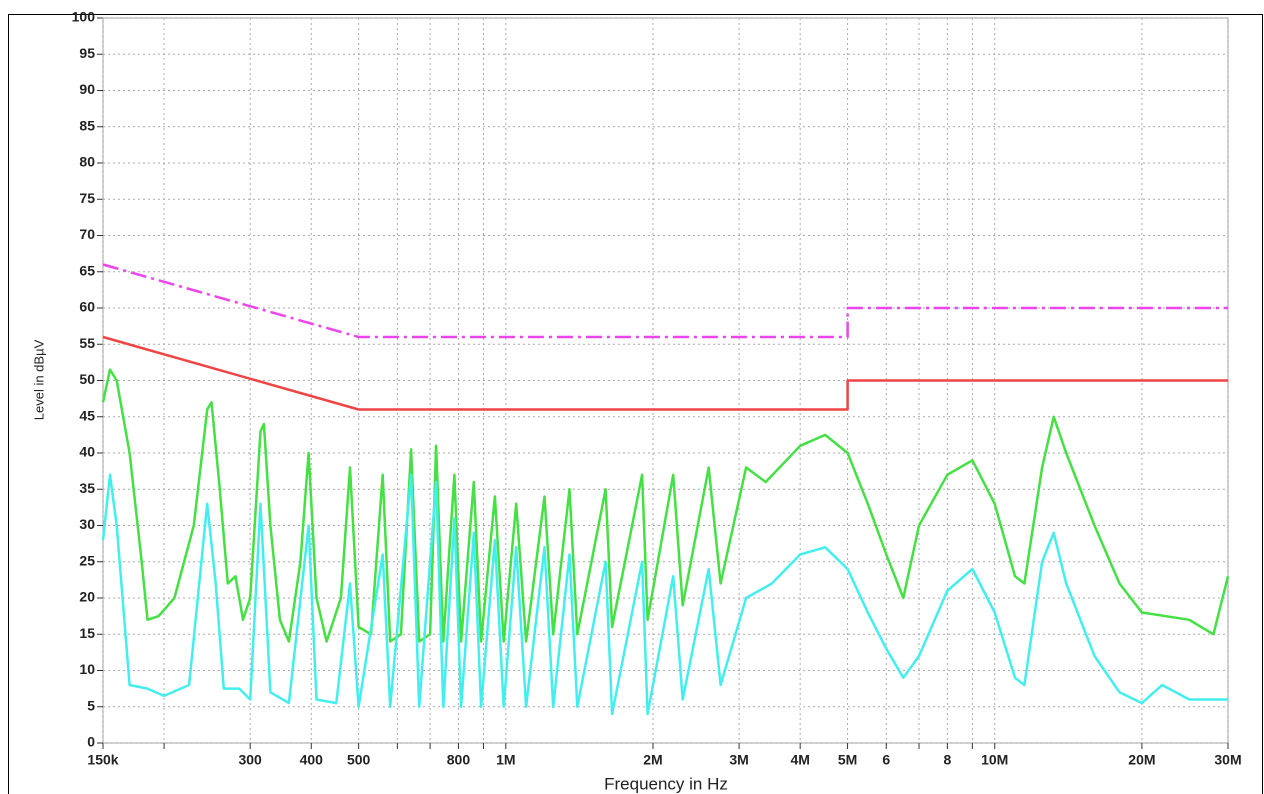 Image resolution: width=1264 pixels, height=794 pixels. What do you see at coordinates (87, 307) in the screenshot?
I see `y-tick-label: 60` at bounding box center [87, 307].